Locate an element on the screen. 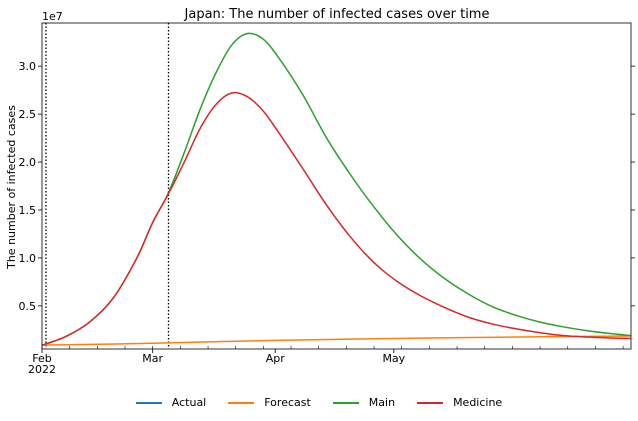 This screenshot has width=638, height=421. legend-item-medicine: Medicine is located at coordinates (459, 402).